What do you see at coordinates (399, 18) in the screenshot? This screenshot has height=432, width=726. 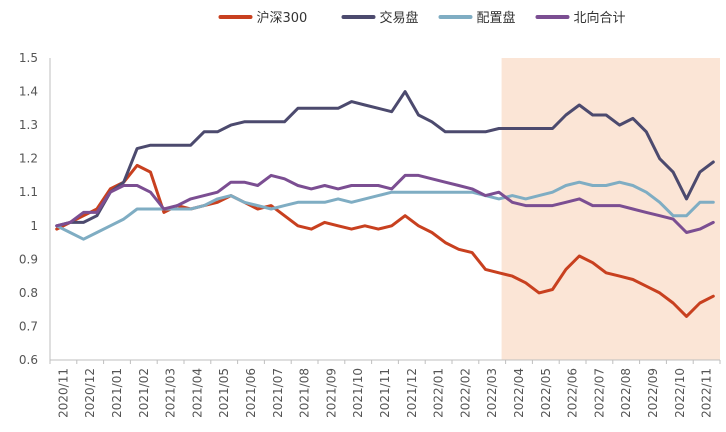 I see `legend-label-2: 交易盘` at bounding box center [399, 18].